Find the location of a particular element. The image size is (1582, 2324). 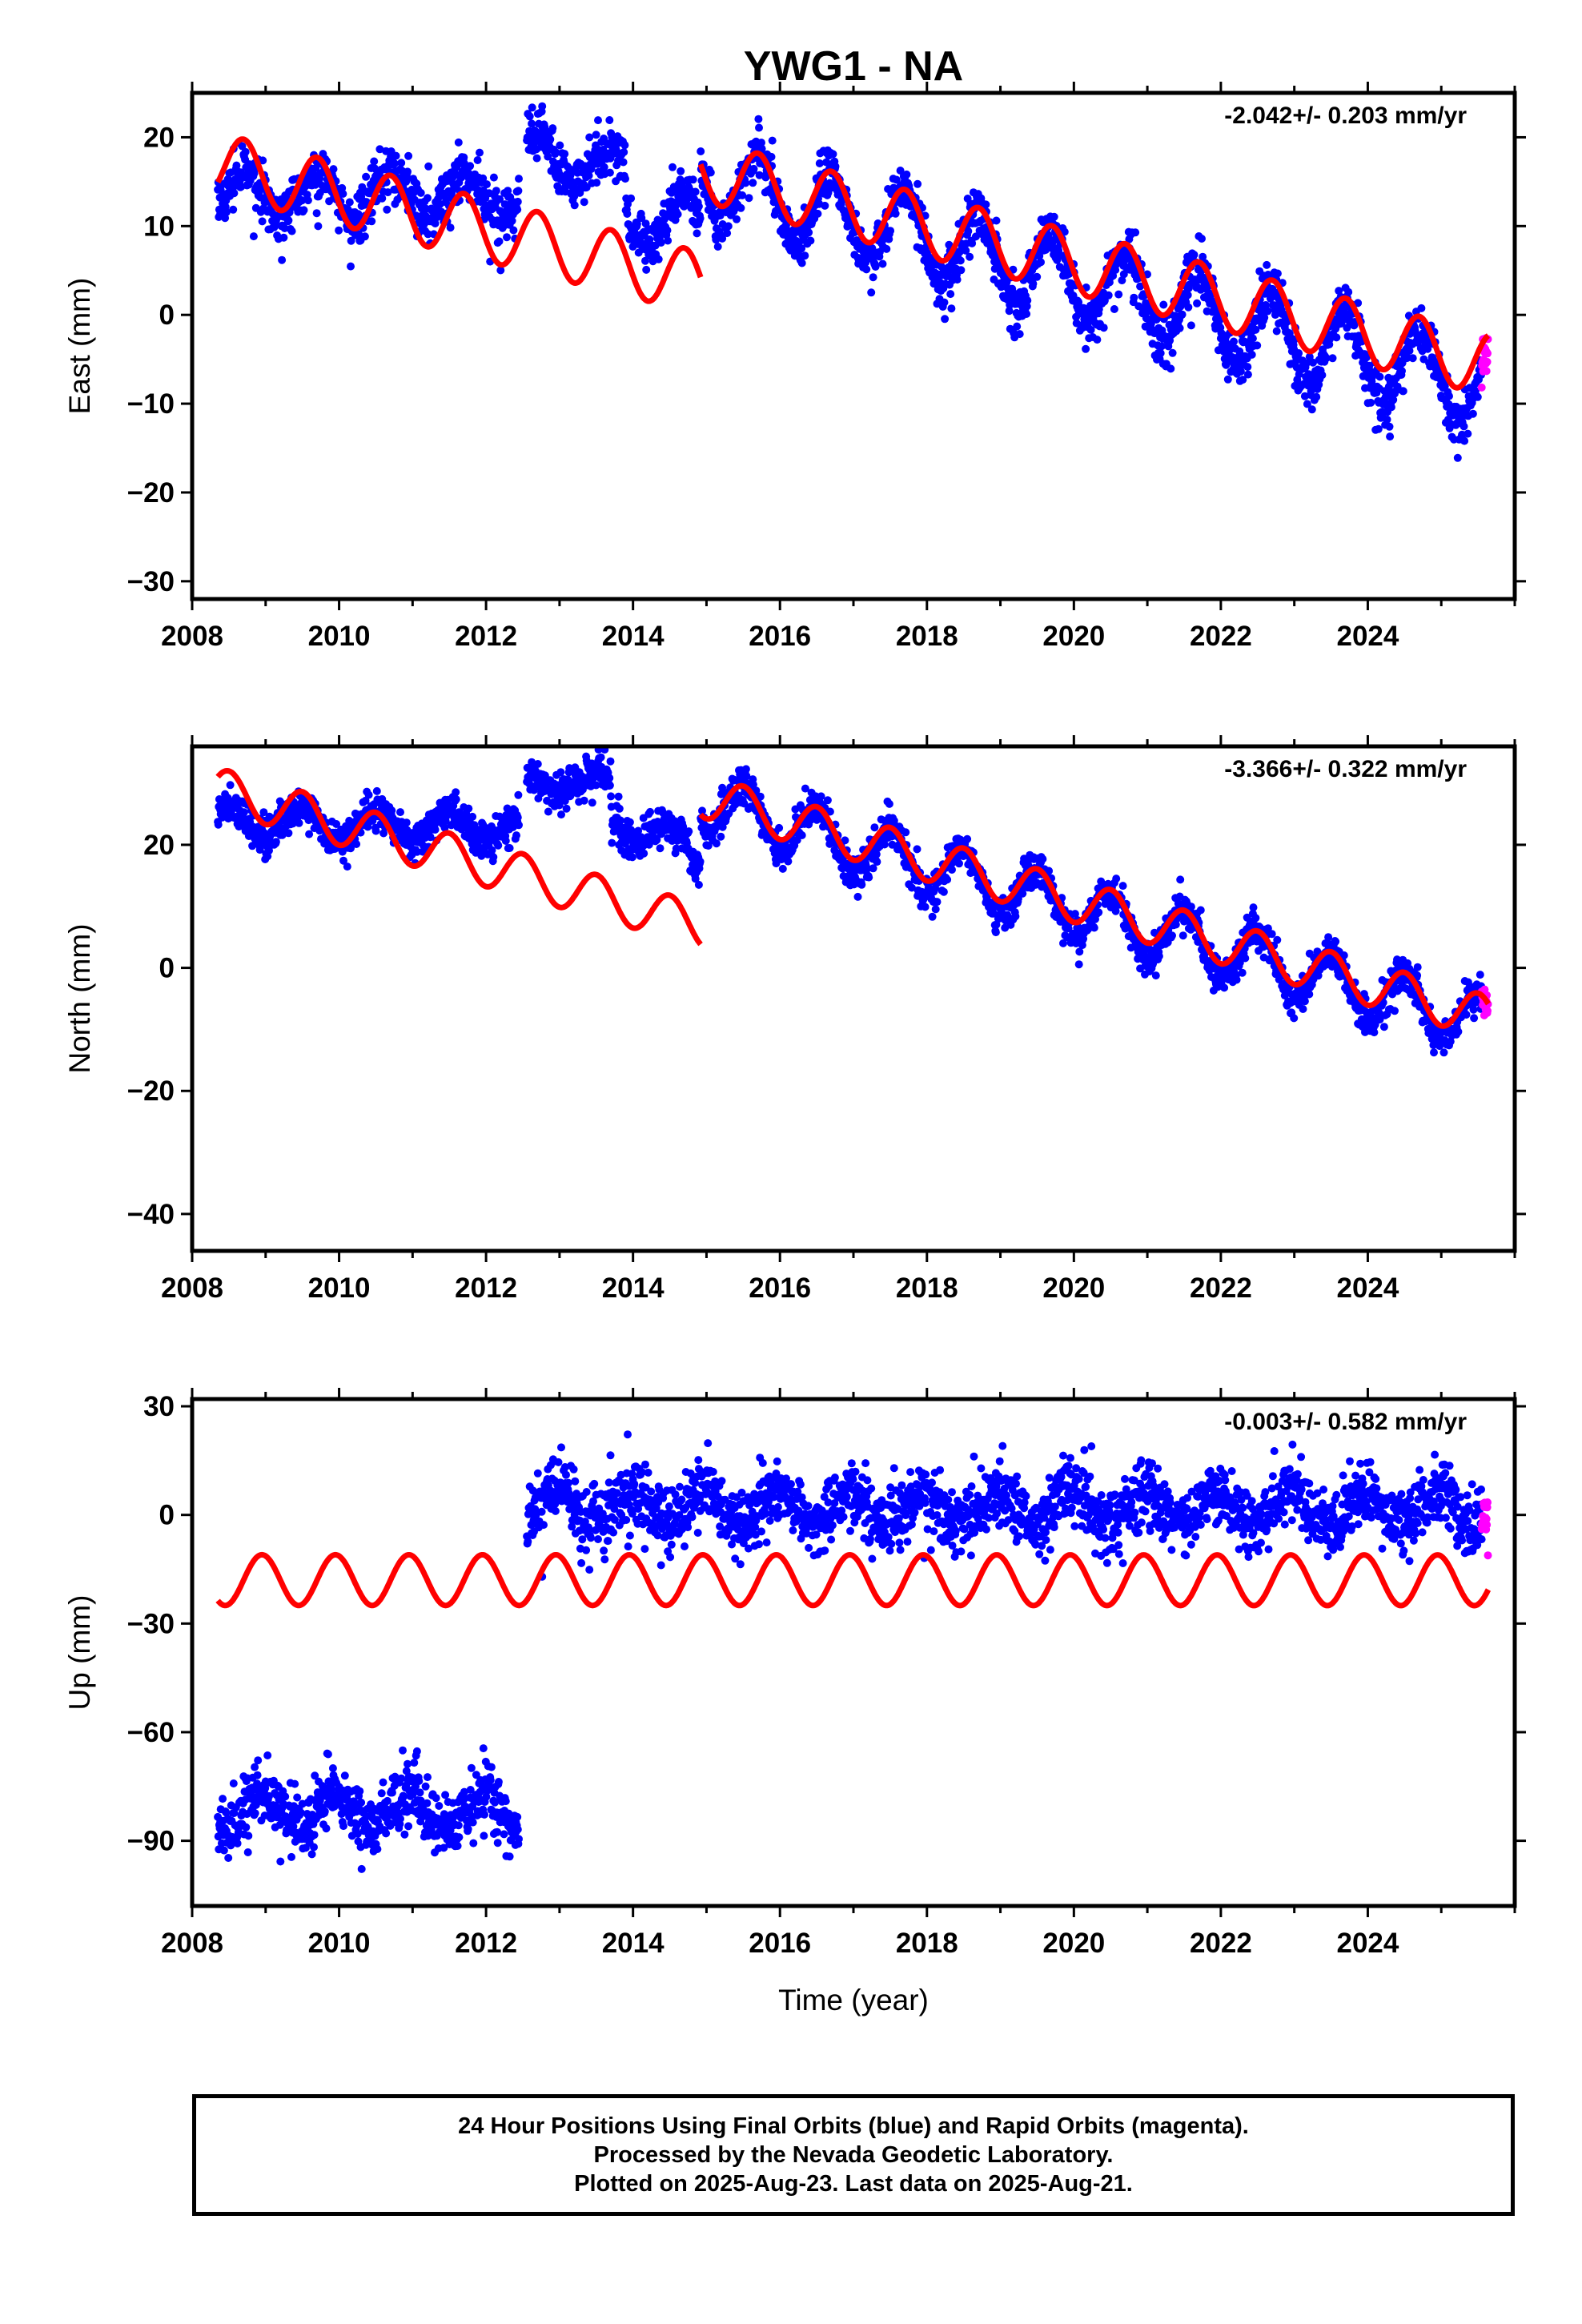

east-y-tick-label: 0 is located at coordinates (167, 315).